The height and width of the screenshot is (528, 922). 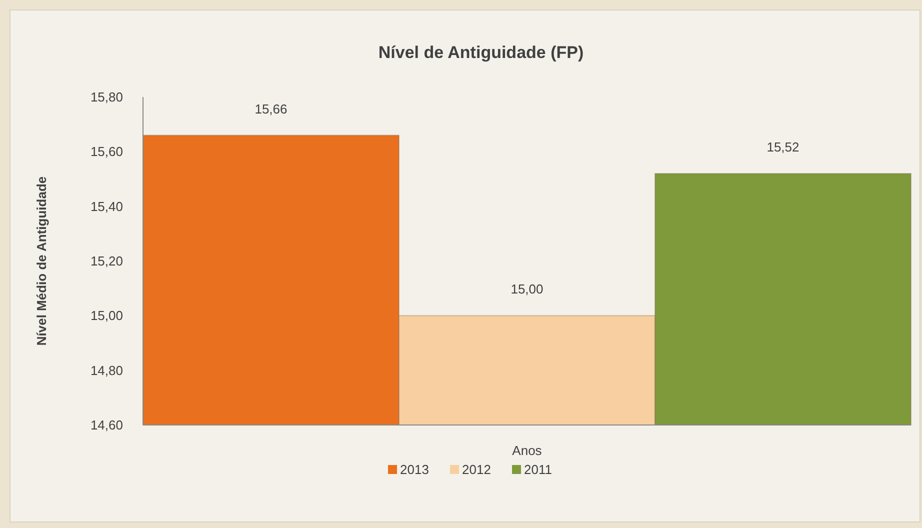 What do you see at coordinates (106, 97) in the screenshot?
I see `y-tick-label: 15,80` at bounding box center [106, 97].